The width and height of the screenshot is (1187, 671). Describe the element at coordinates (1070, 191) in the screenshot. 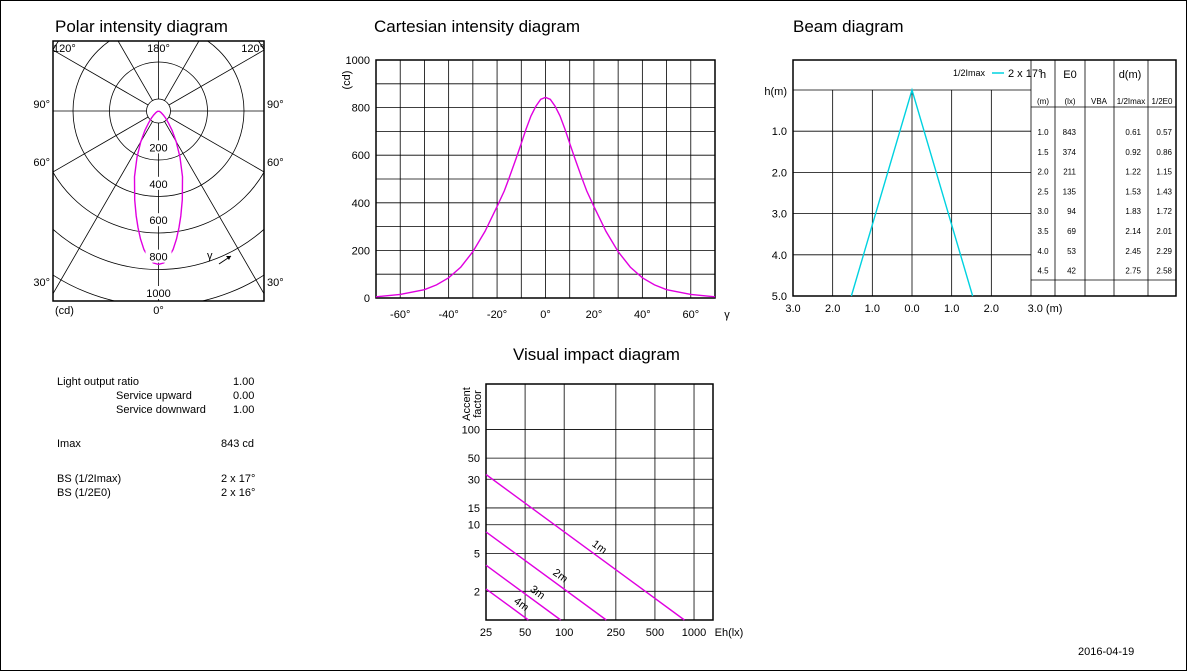

I see `beam-table-cell: 135` at that location.